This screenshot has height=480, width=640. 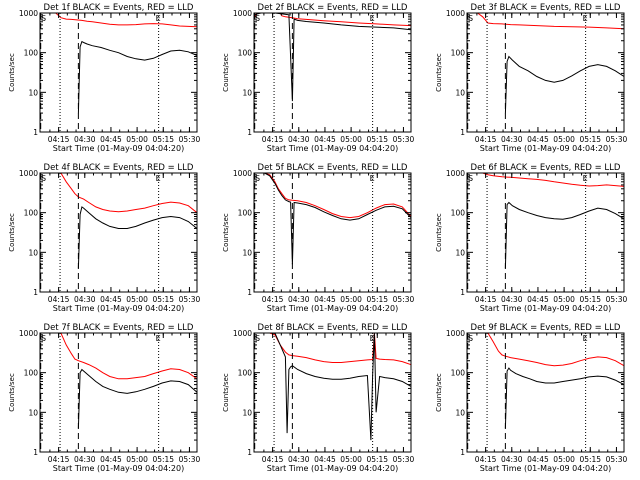 I want to click on panel-title: Det 8f BLACK = Events, RED = LLD, so click(x=333, y=328).